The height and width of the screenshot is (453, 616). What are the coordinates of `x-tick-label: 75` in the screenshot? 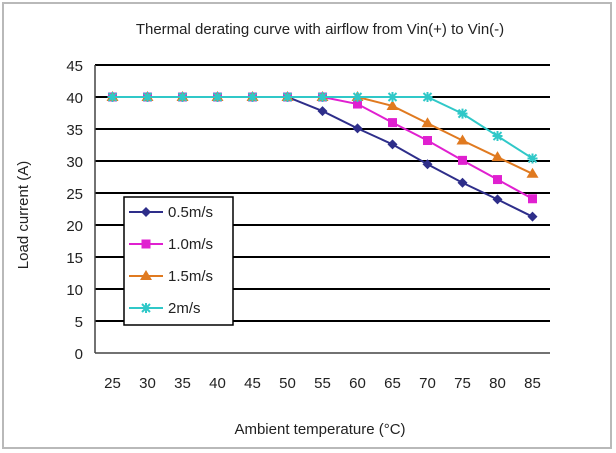 It's located at (462, 383).